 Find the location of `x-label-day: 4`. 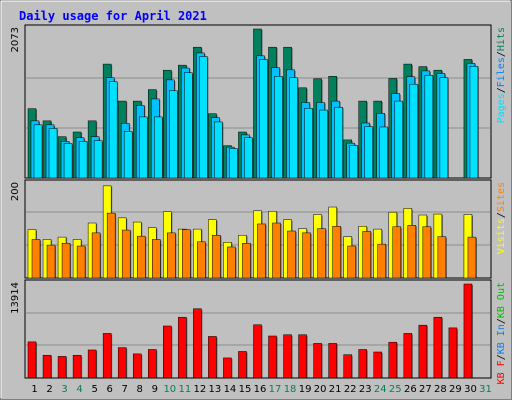

x-label-day: 4 is located at coordinates (79, 389).